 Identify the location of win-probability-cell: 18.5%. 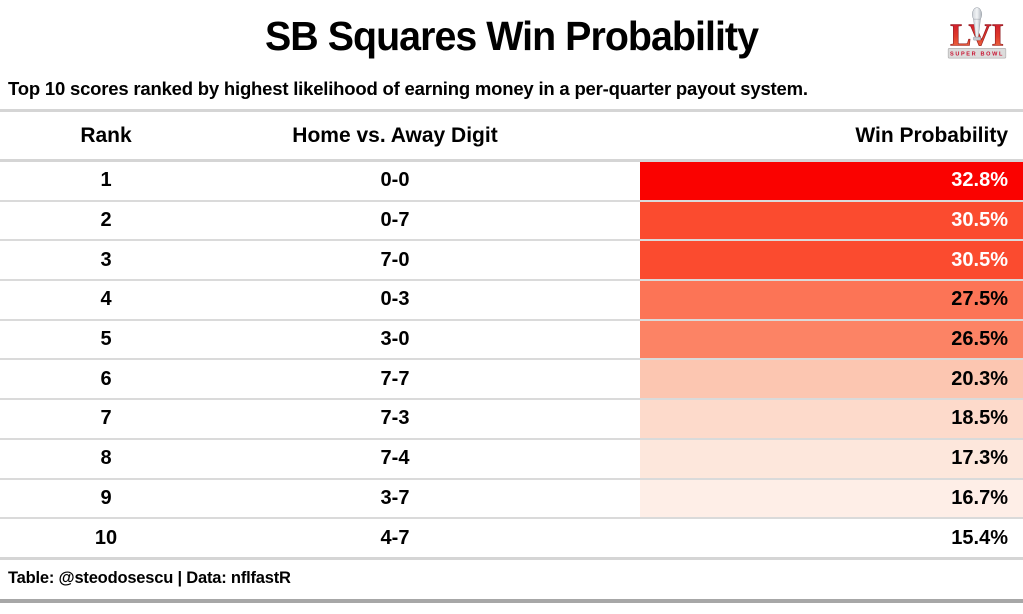
(831, 419).